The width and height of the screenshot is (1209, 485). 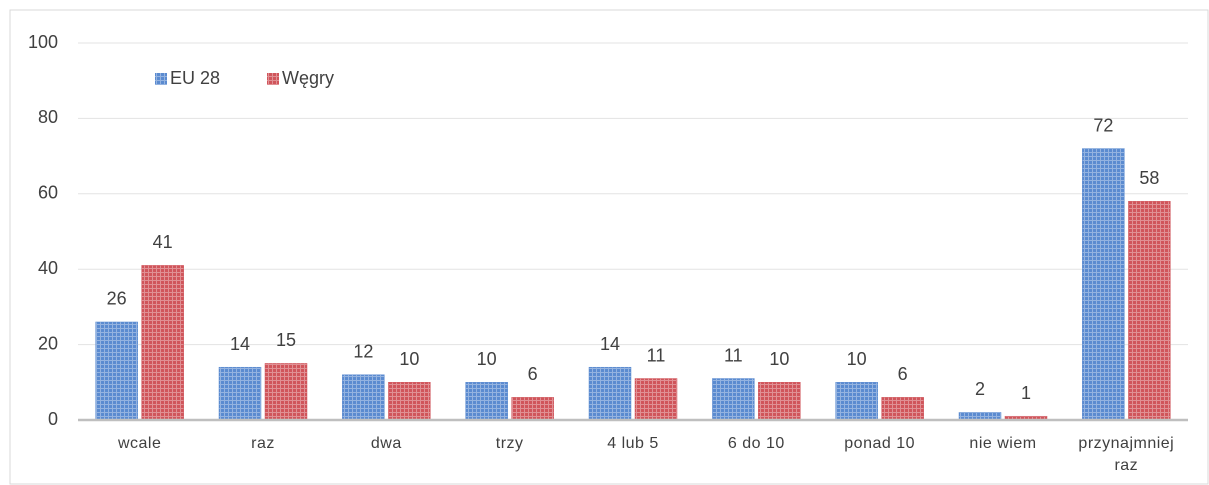 I want to click on x-tick-label: dwa, so click(x=386, y=443).